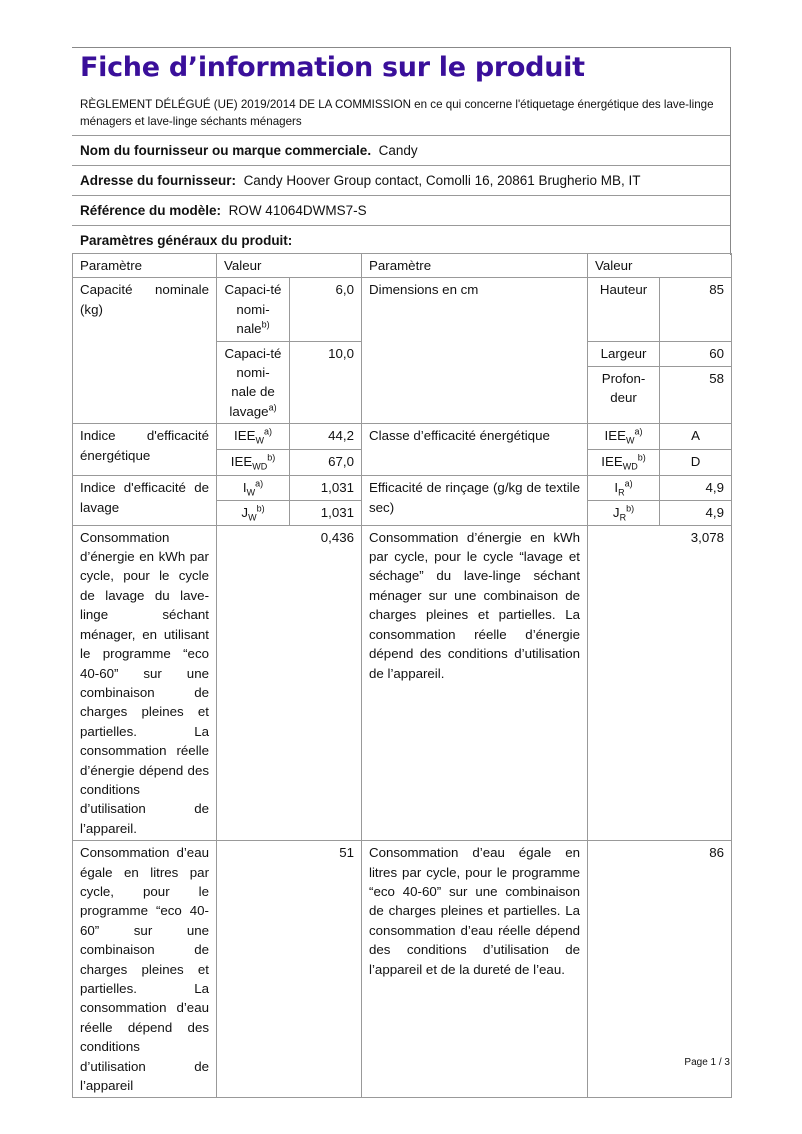 This screenshot has width=802, height=1134. Describe the element at coordinates (696, 437) in the screenshot. I see `class-w-value: A` at that location.